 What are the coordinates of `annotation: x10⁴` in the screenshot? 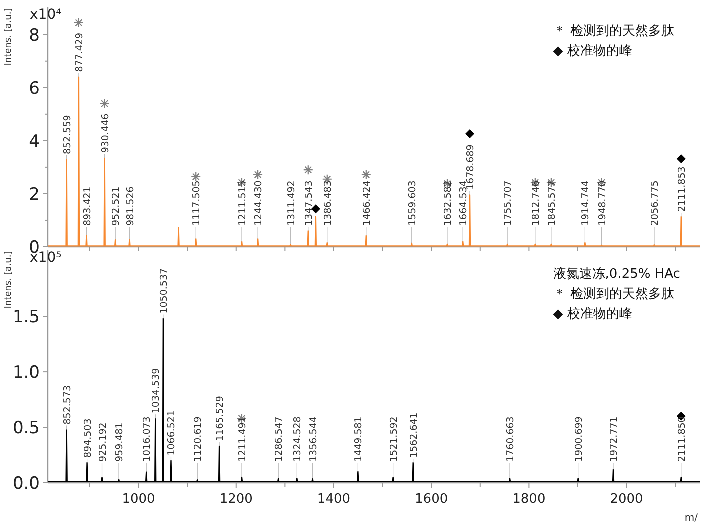 It's located at (46, 15).